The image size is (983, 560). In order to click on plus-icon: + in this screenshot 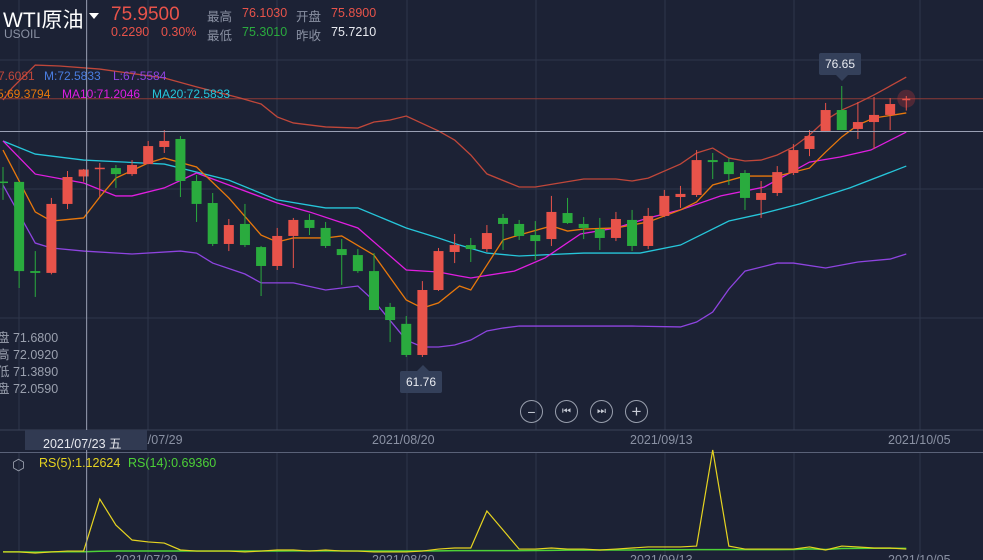, I will do `click(636, 411)`.